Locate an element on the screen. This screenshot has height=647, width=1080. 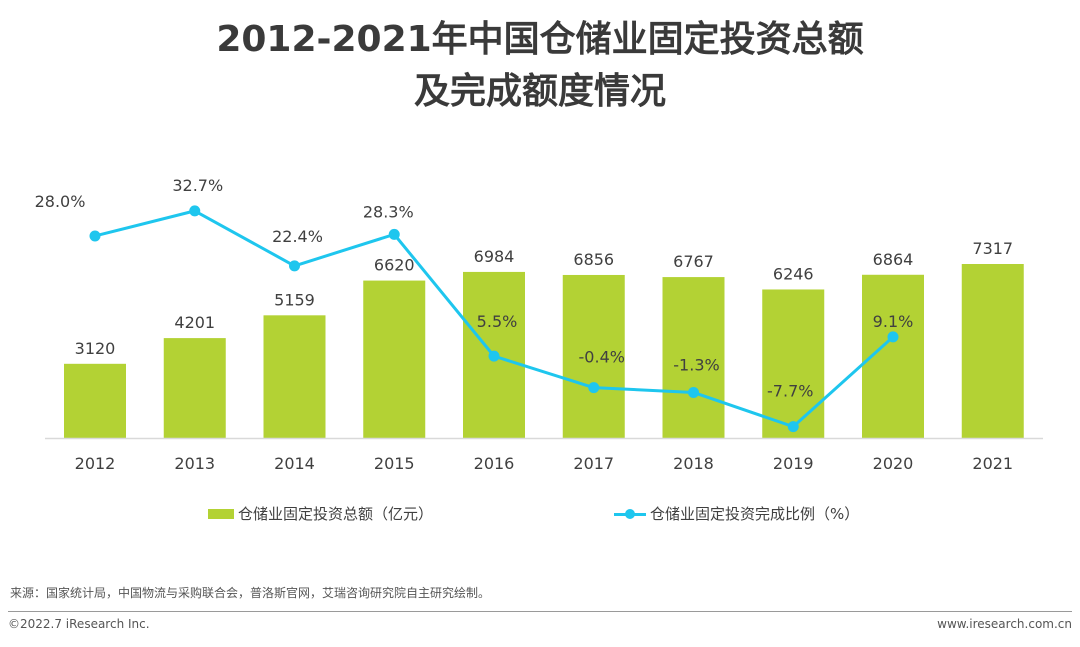
bar-2014 is located at coordinates (294, 376).